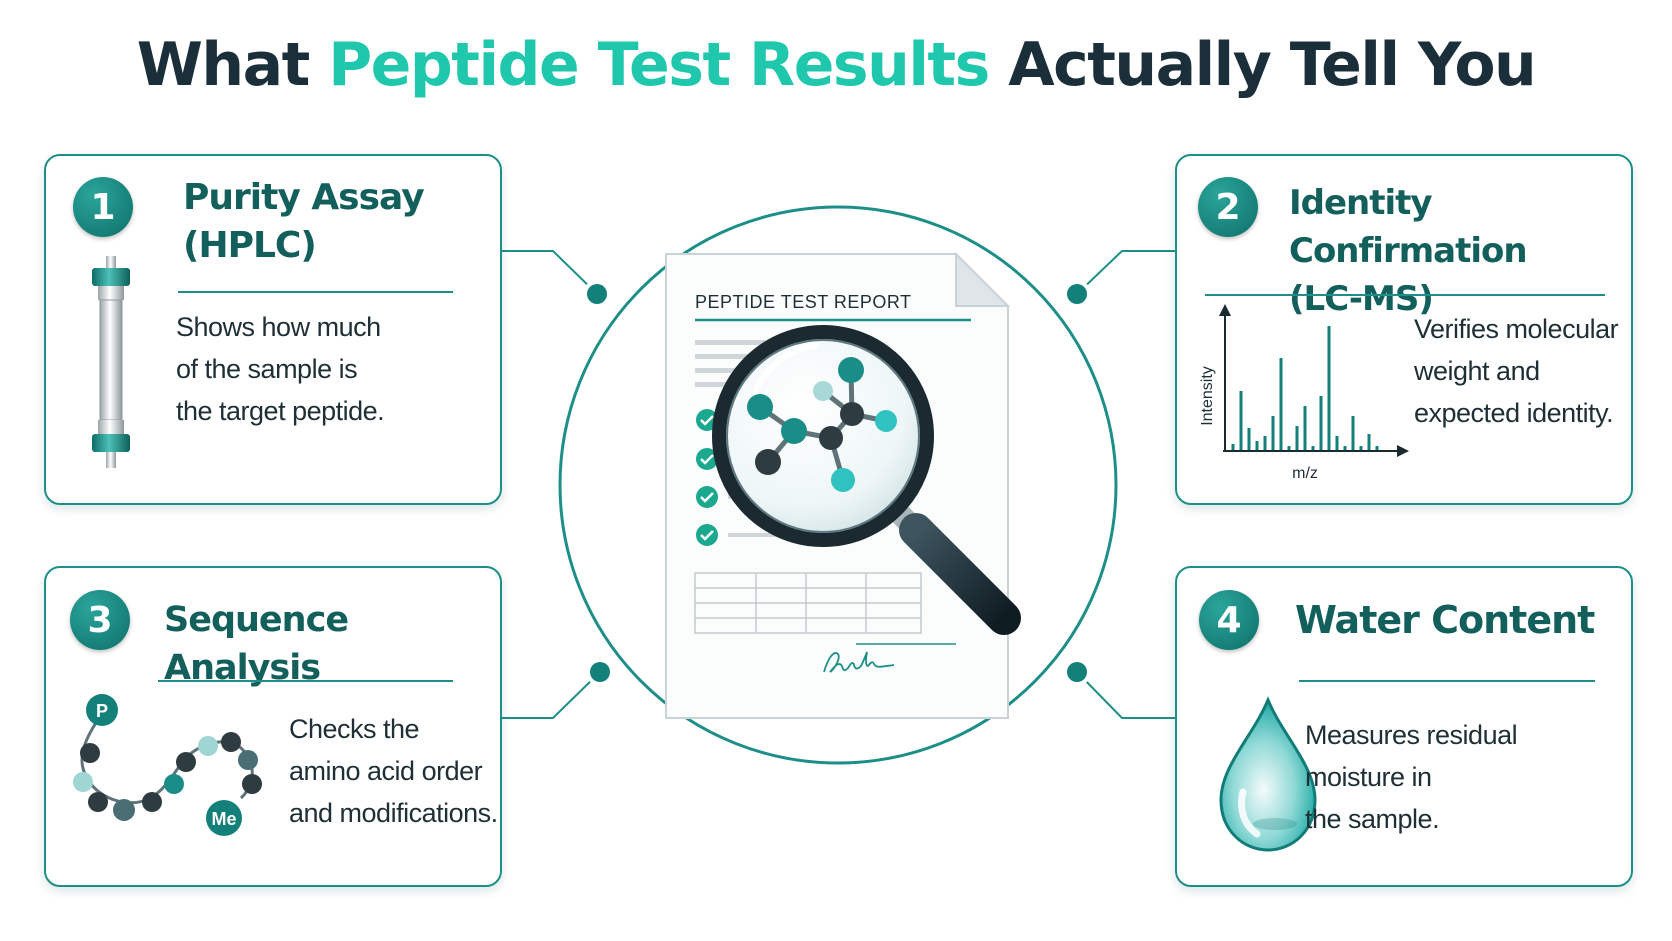 Image resolution: width=1672 pixels, height=941 pixels. I want to click on report-table, so click(808, 603).